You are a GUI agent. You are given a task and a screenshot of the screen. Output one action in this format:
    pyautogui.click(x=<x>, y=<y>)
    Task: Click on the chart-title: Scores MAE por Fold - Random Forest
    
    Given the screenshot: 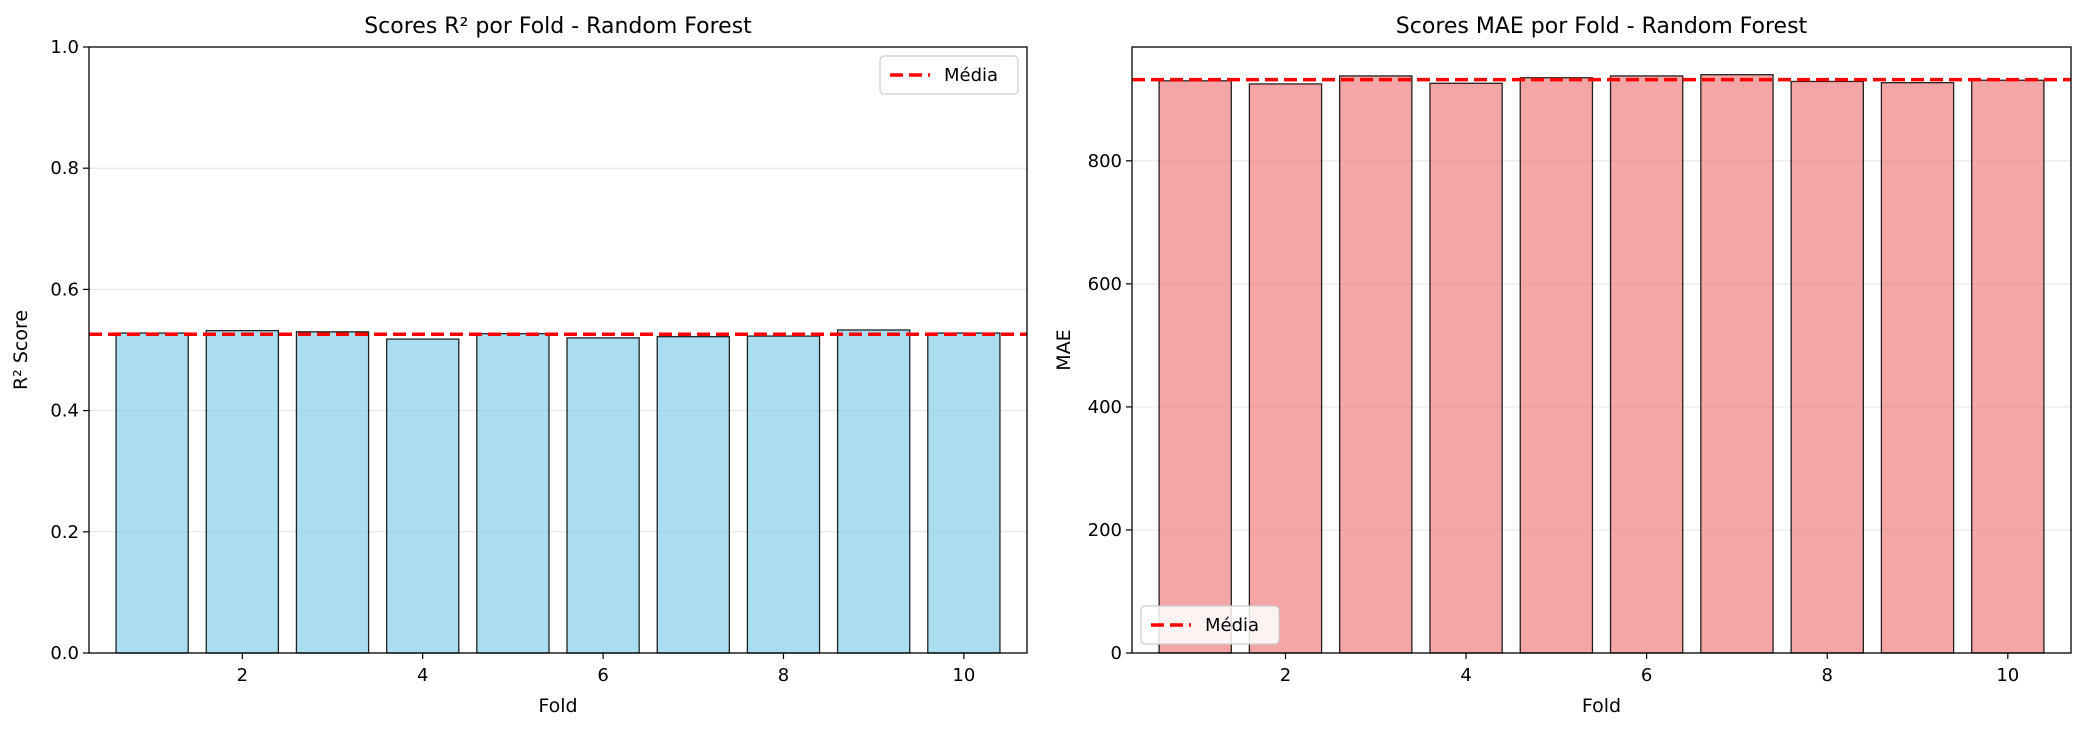 What is the action you would take?
    pyautogui.click(x=1602, y=26)
    